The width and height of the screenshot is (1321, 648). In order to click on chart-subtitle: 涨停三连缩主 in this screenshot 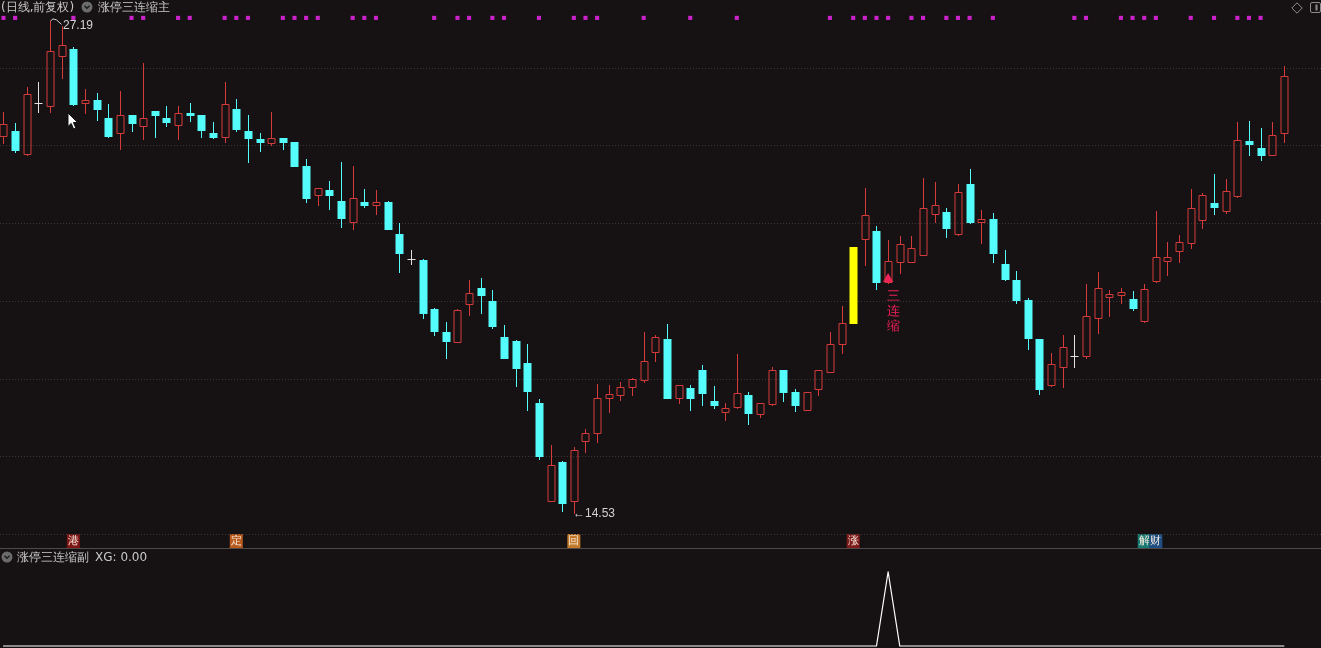, I will do `click(134, 7)`.